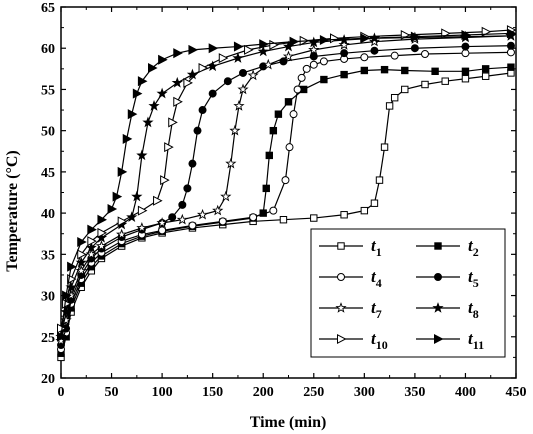 The width and height of the screenshot is (533, 434). What do you see at coordinates (379, 283) in the screenshot?
I see `legend-label-subscript: 4` at bounding box center [379, 283].